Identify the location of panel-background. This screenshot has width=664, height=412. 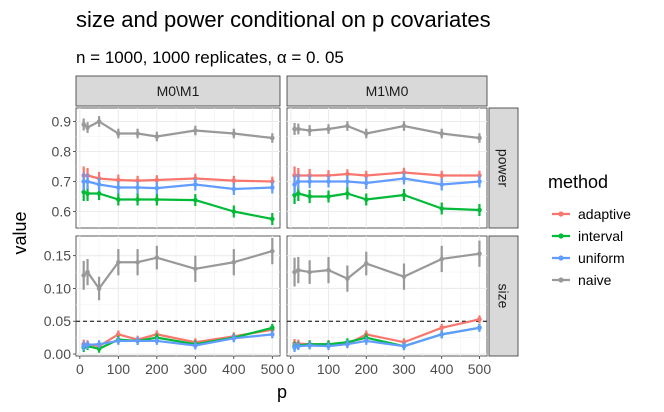
(387, 168).